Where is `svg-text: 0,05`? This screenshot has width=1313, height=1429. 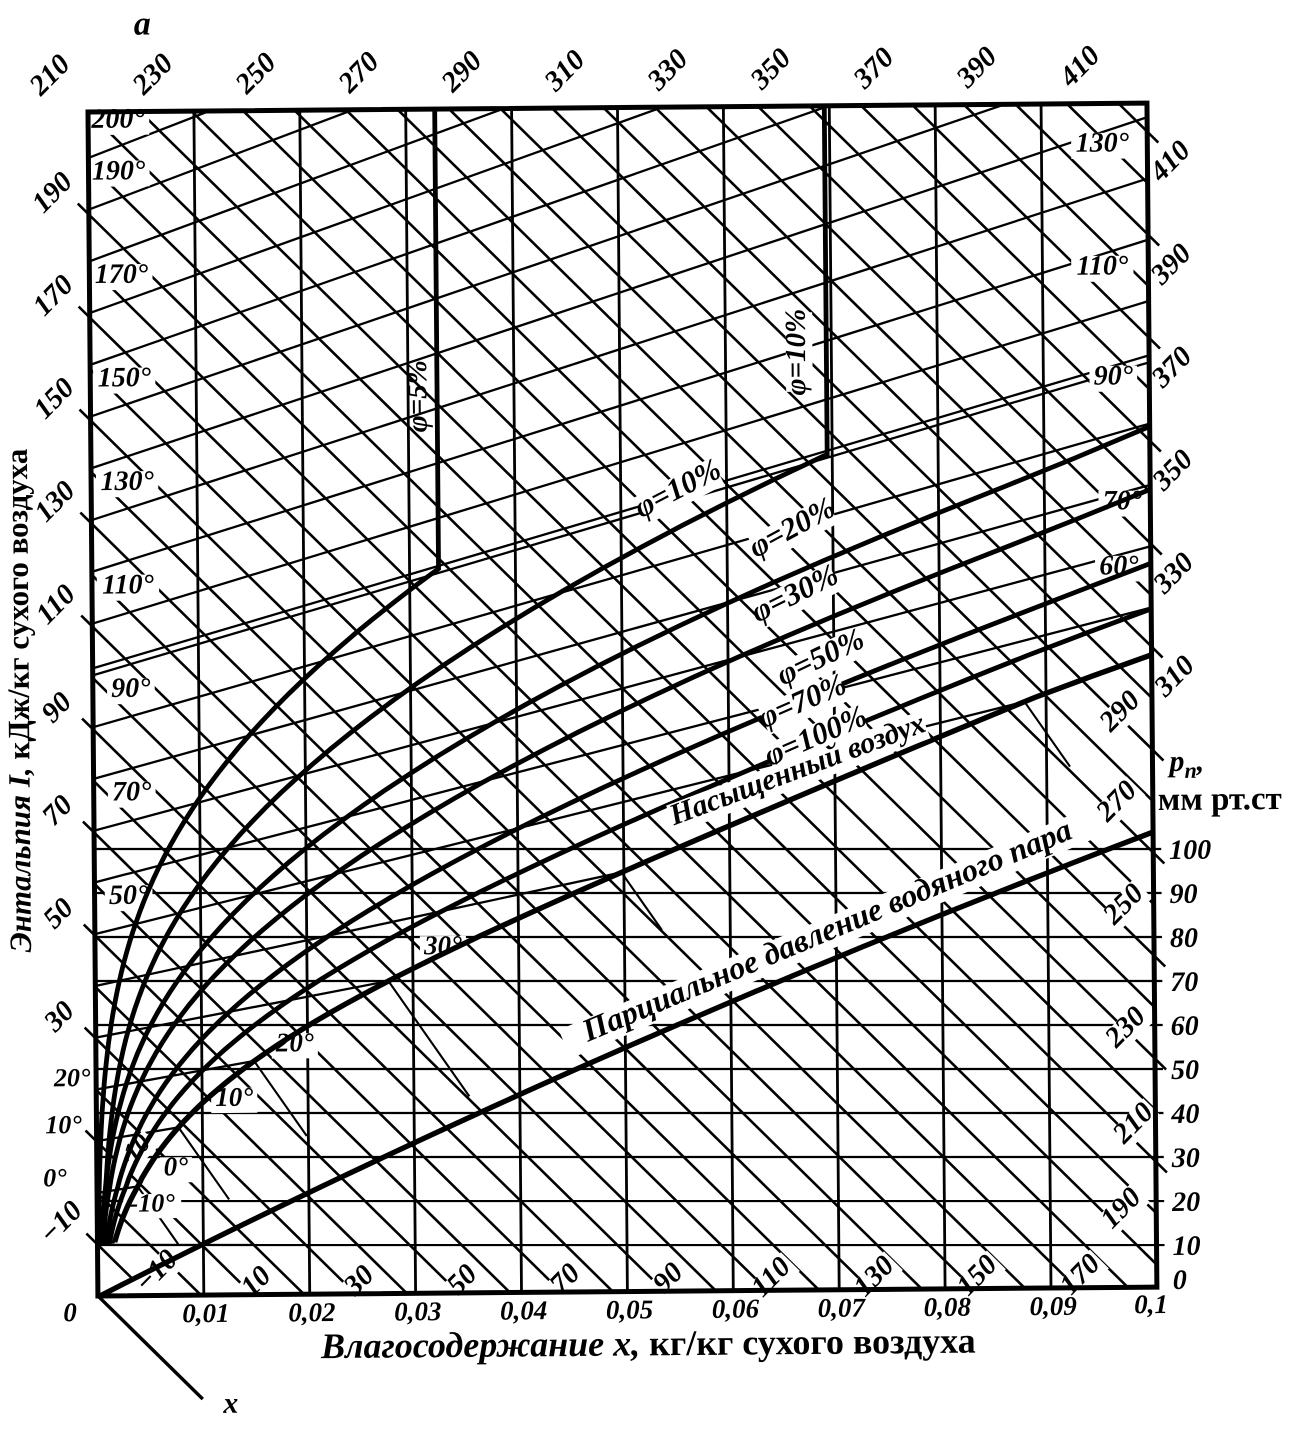
svg-text: 0,05 is located at coordinates (629, 1309).